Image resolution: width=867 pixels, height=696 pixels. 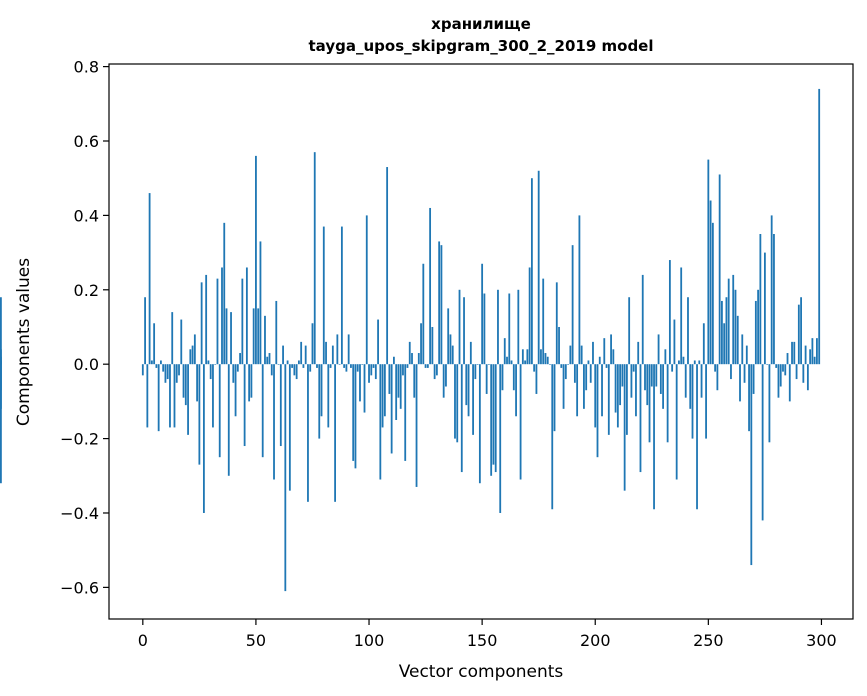 I want to click on chart-subtitle: tayga_upos_skipgram_300_2_2019 model, so click(x=481, y=46).